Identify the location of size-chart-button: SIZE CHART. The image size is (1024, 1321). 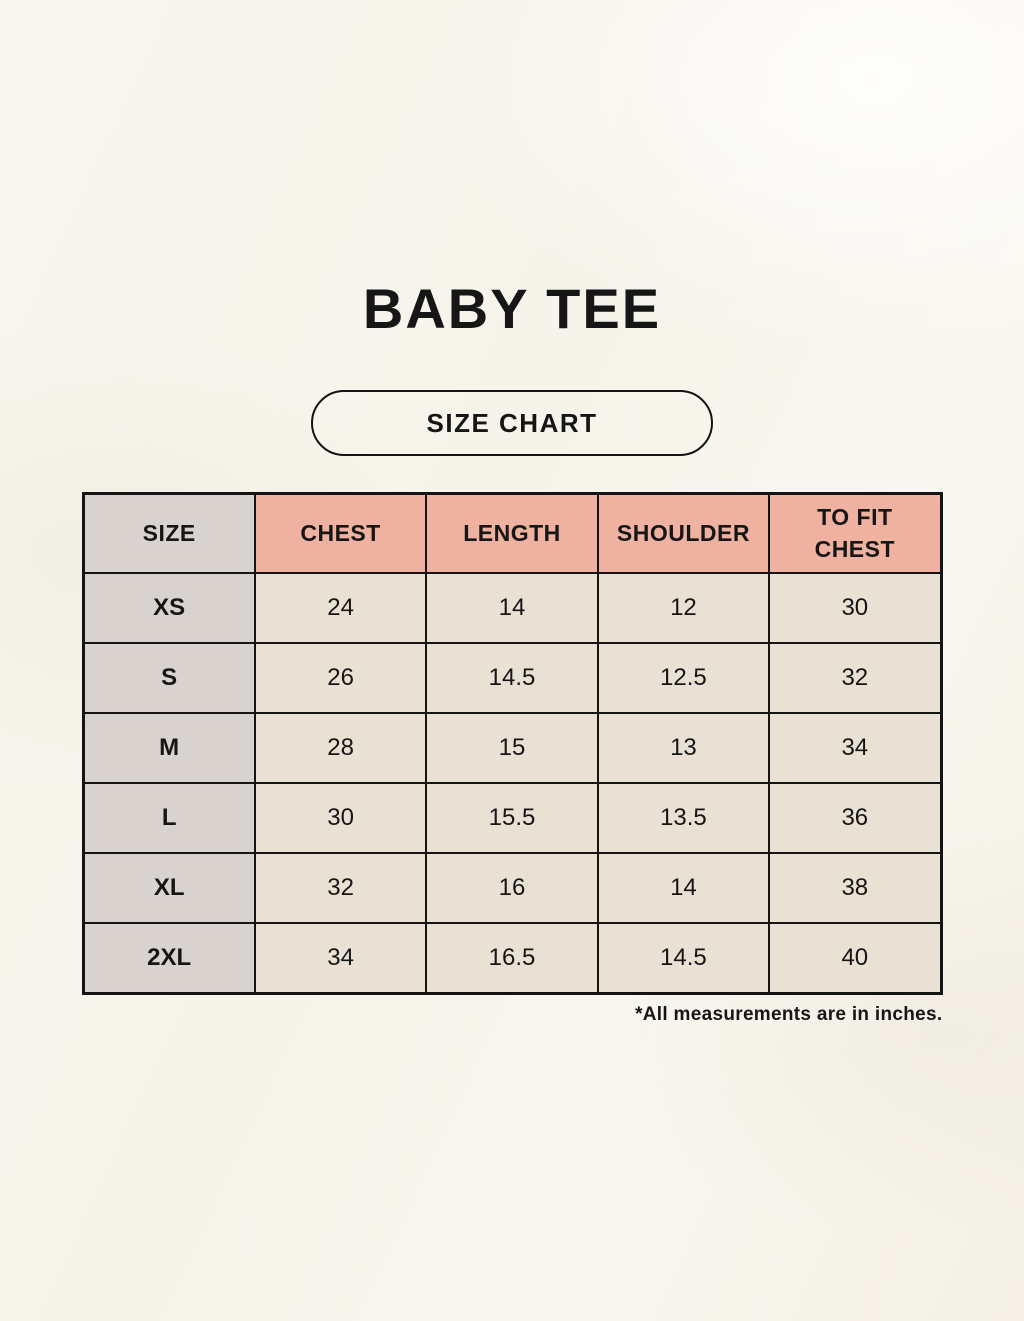
(512, 423).